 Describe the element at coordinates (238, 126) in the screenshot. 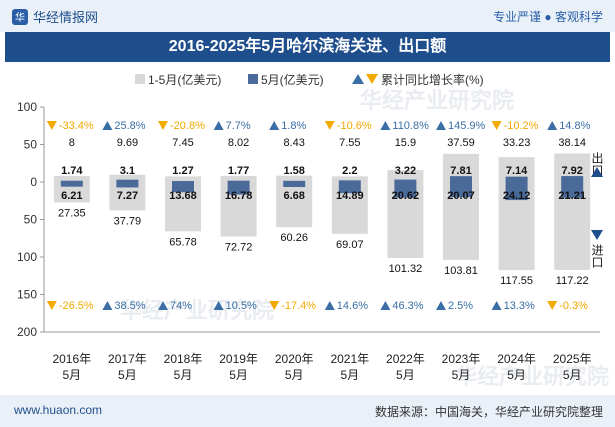

I see `growth-label: 7.7%` at that location.